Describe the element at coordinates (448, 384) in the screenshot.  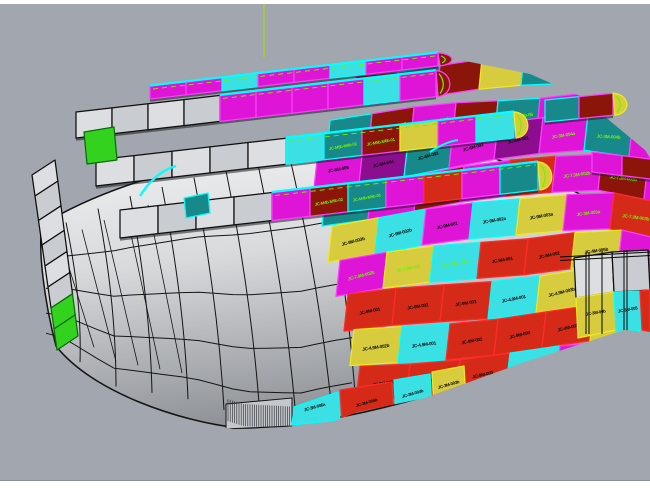
I see `panel-label: JC-3M-003b` at that location.